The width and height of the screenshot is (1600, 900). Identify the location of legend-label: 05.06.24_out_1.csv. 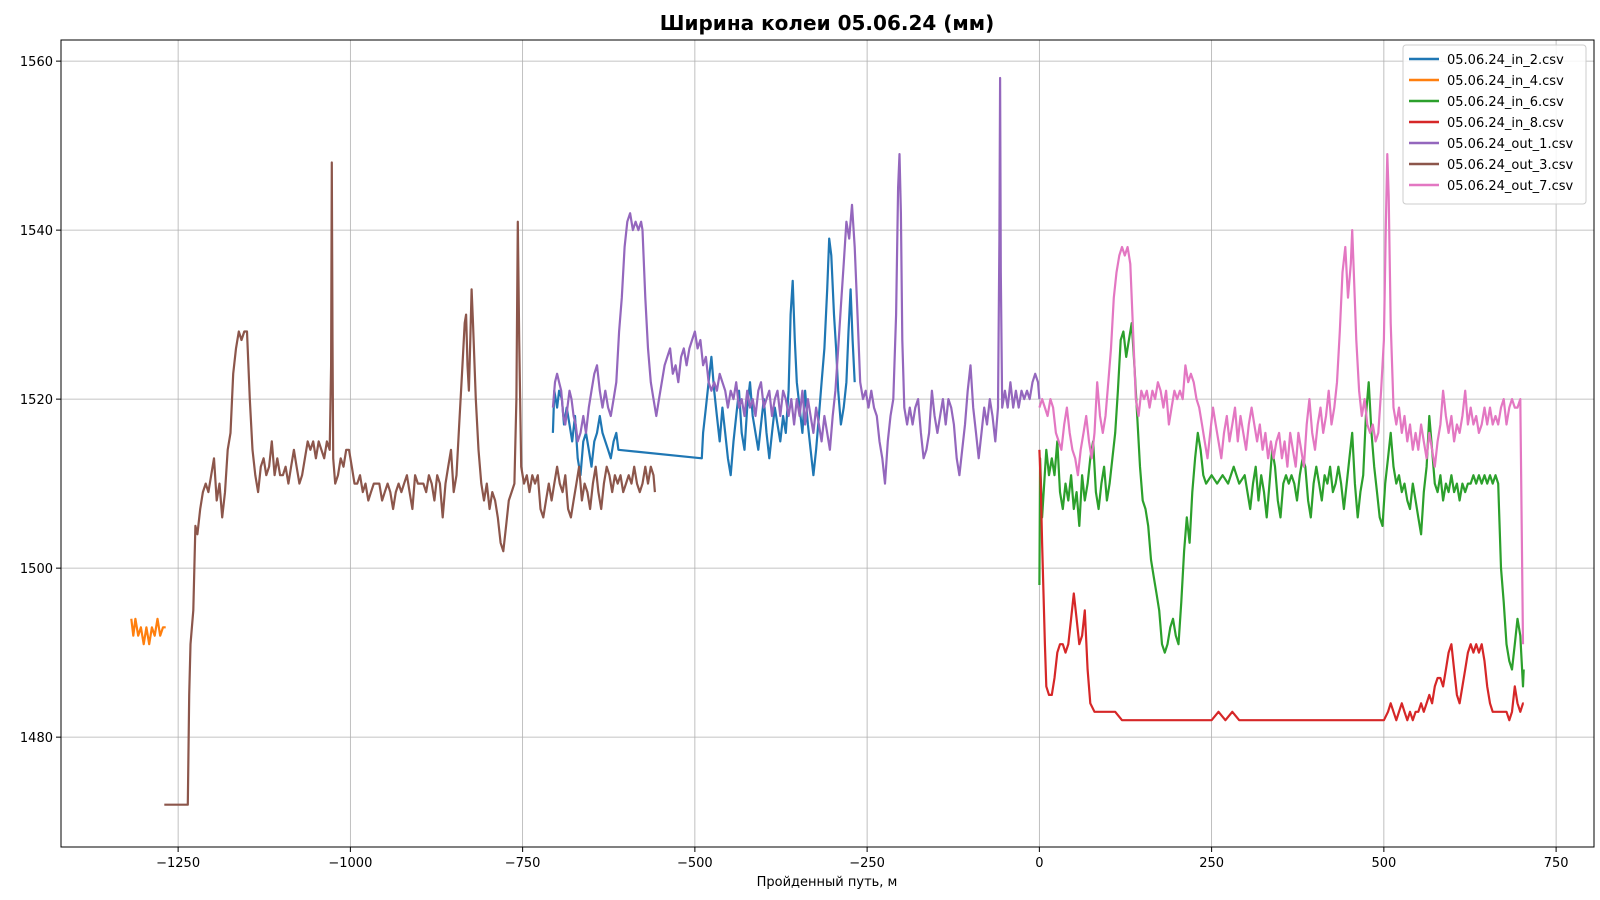
(1510, 144).